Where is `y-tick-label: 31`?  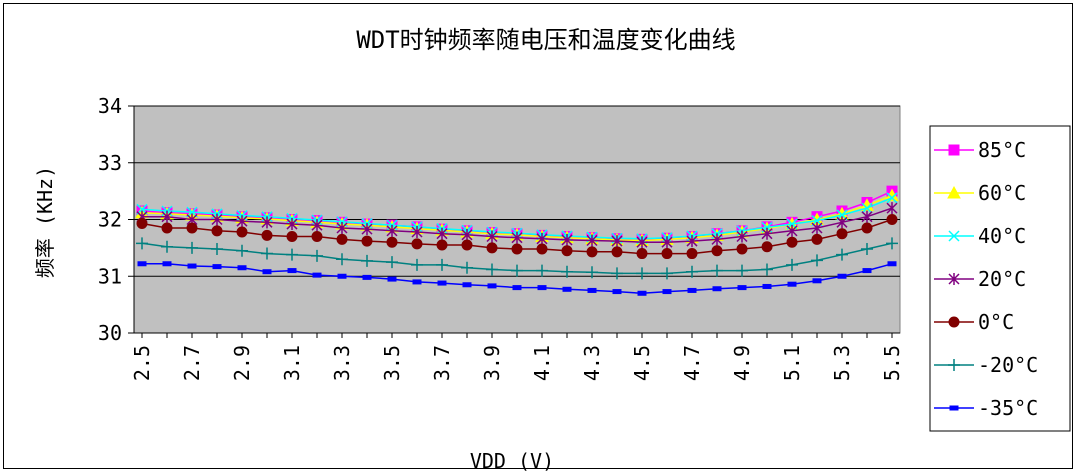
y-tick-label: 31 is located at coordinates (110, 276).